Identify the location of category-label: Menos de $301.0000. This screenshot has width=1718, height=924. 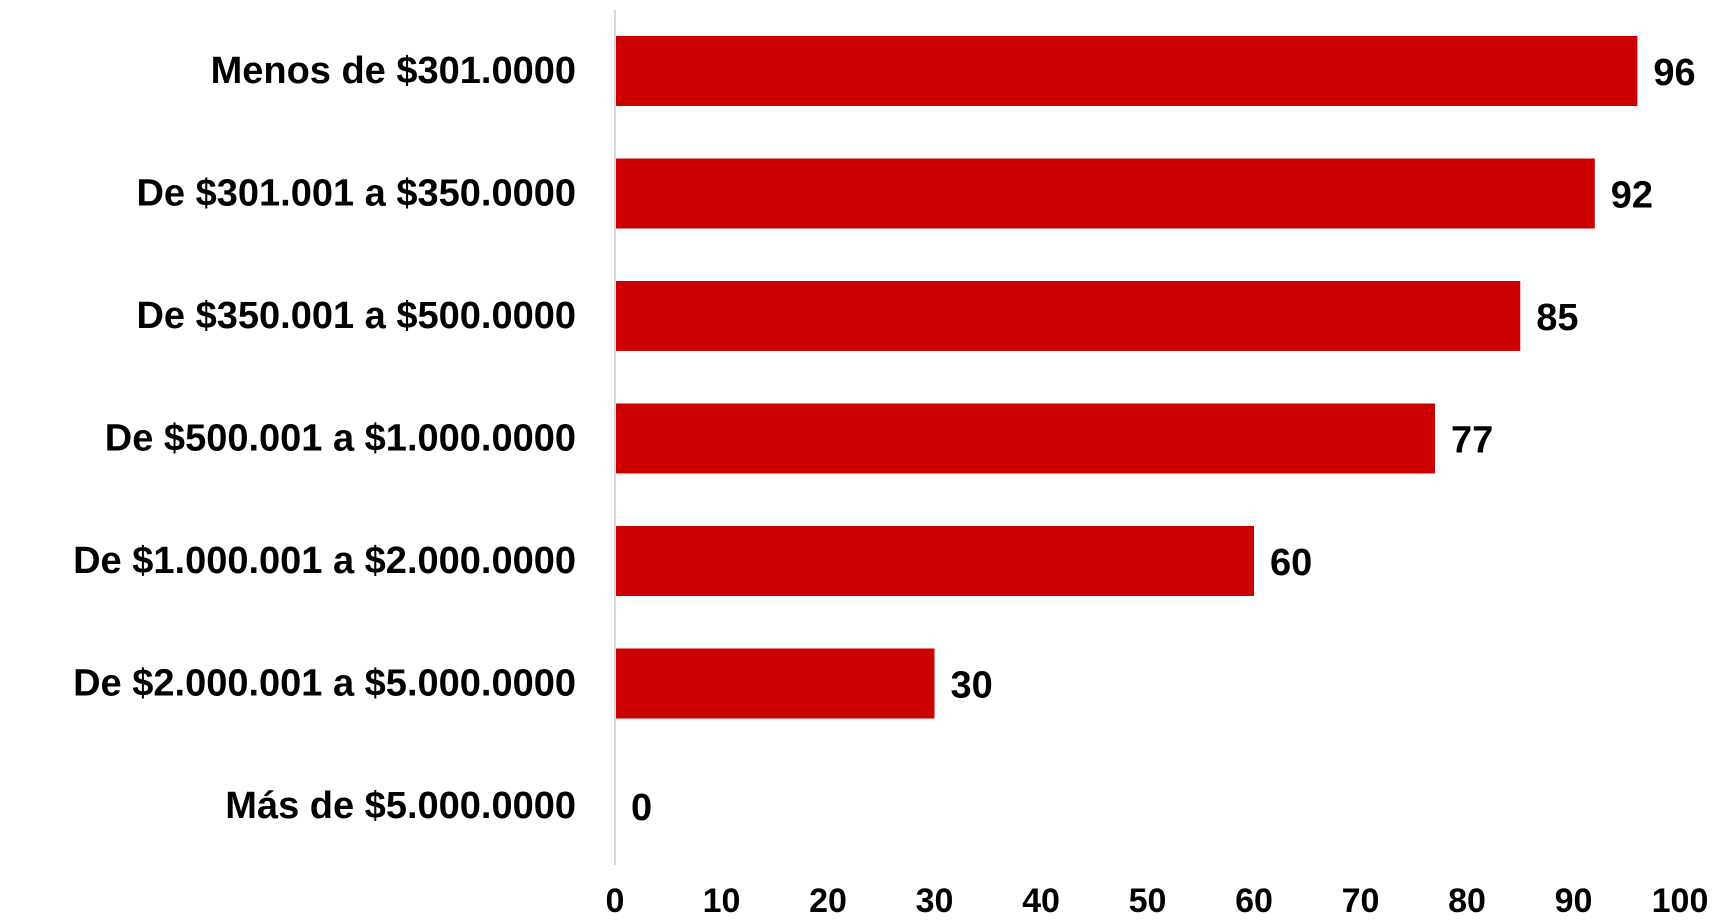
(393, 71).